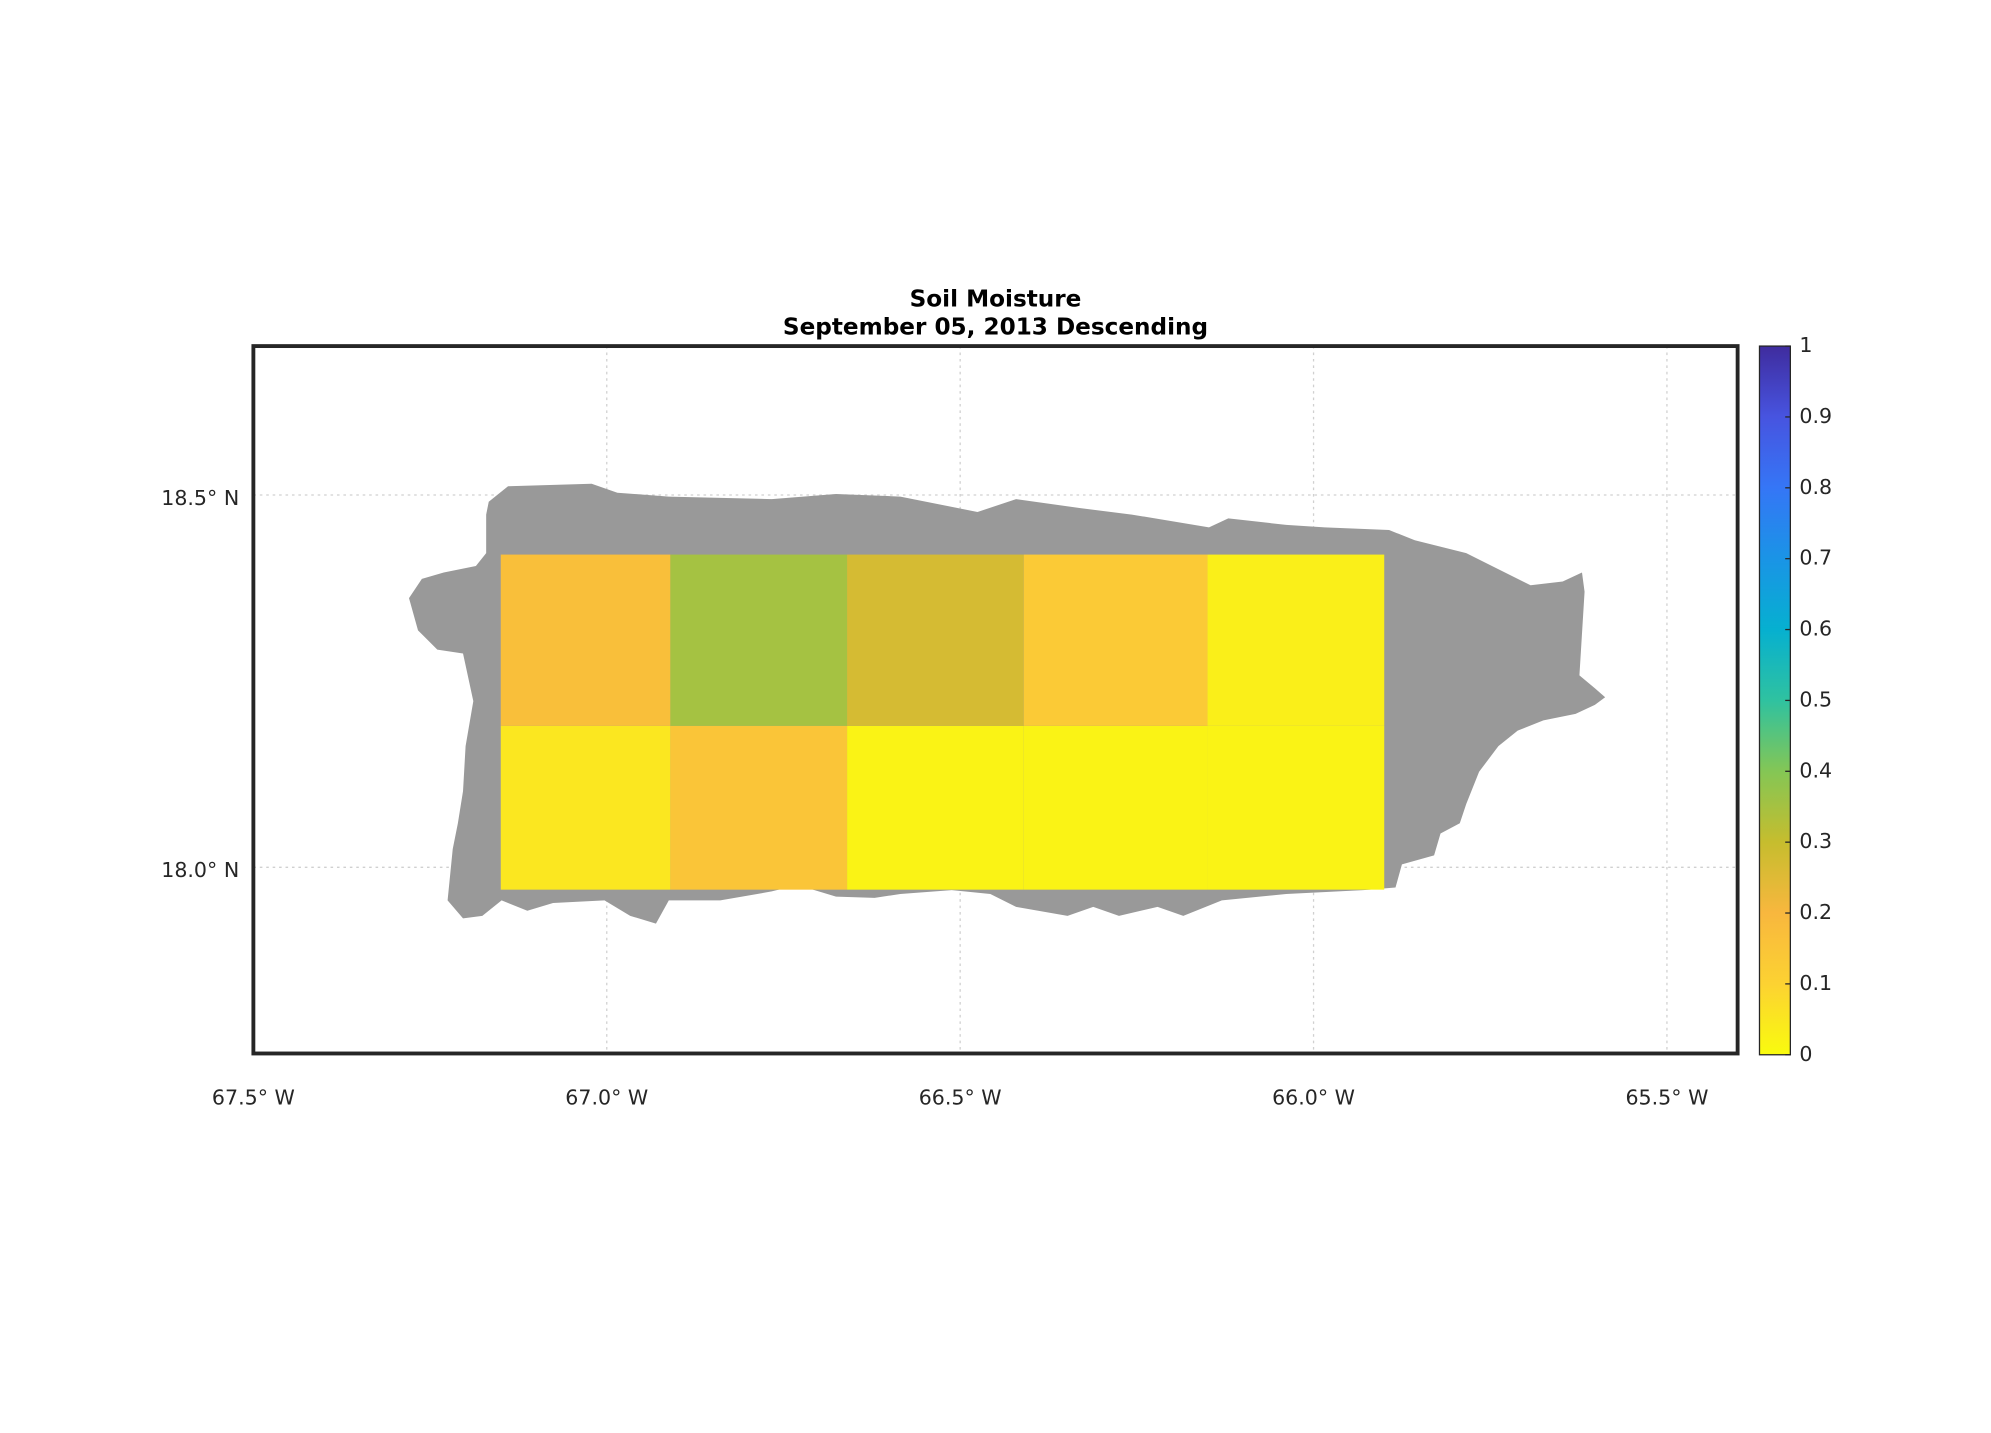 The width and height of the screenshot is (1991, 1433). I want to click on colorbar-tick-label: 0.4, so click(1815, 770).